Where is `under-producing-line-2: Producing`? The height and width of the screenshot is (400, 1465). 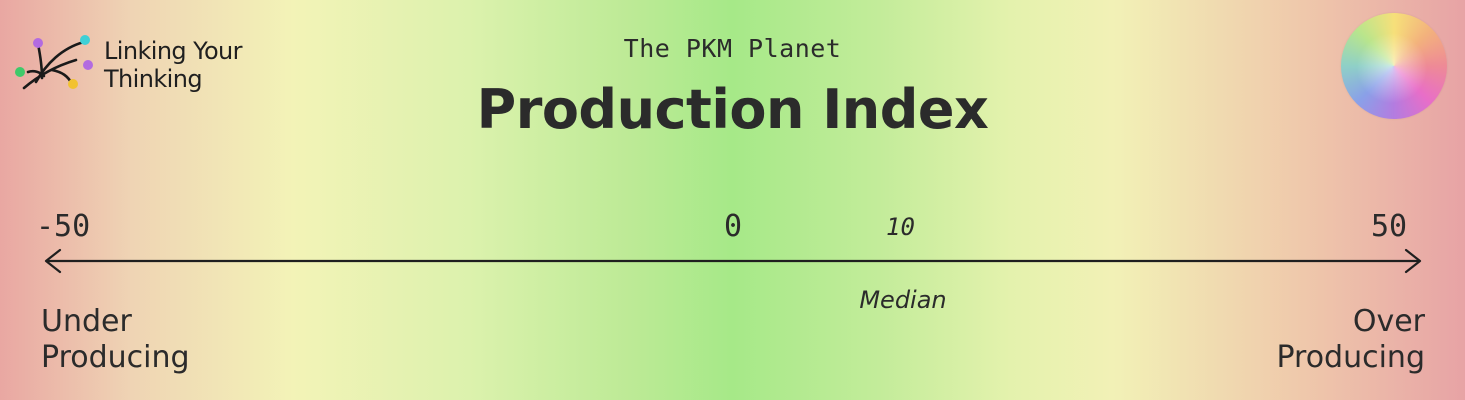 under-producing-line-2: Producing is located at coordinates (115, 357).